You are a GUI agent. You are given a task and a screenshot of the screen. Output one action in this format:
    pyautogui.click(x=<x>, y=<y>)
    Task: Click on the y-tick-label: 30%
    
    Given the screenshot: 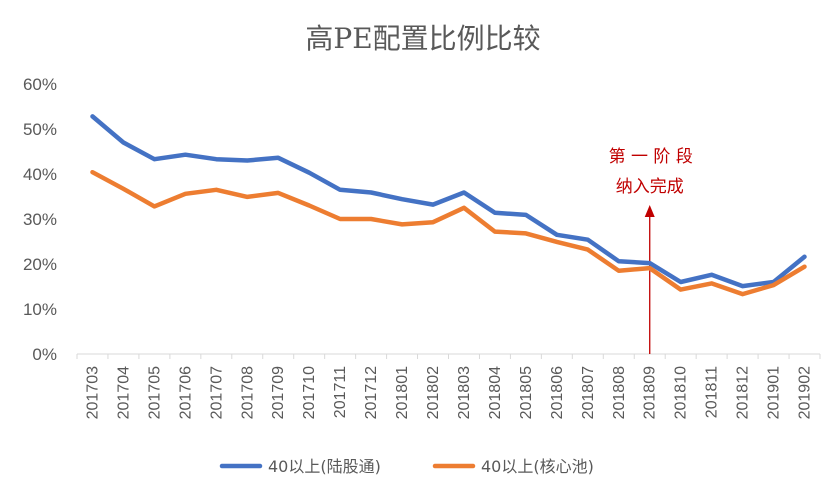 What is the action you would take?
    pyautogui.click(x=40, y=219)
    